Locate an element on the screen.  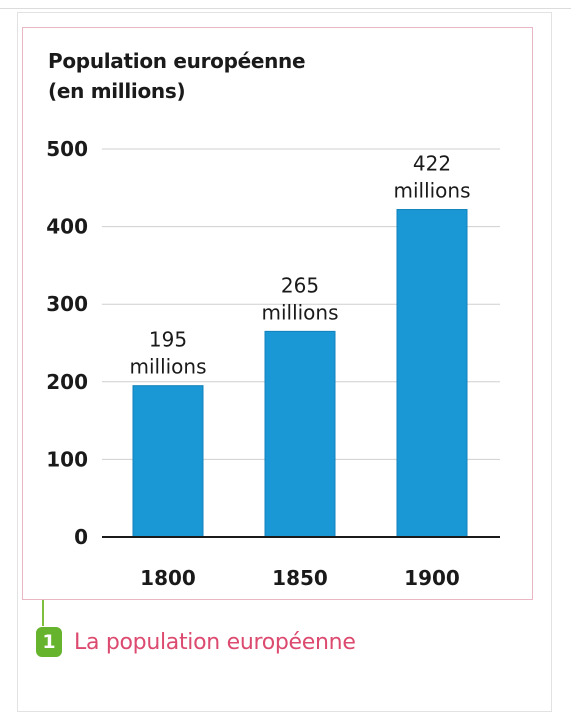
caption-text: La population européenne is located at coordinates (215, 642).